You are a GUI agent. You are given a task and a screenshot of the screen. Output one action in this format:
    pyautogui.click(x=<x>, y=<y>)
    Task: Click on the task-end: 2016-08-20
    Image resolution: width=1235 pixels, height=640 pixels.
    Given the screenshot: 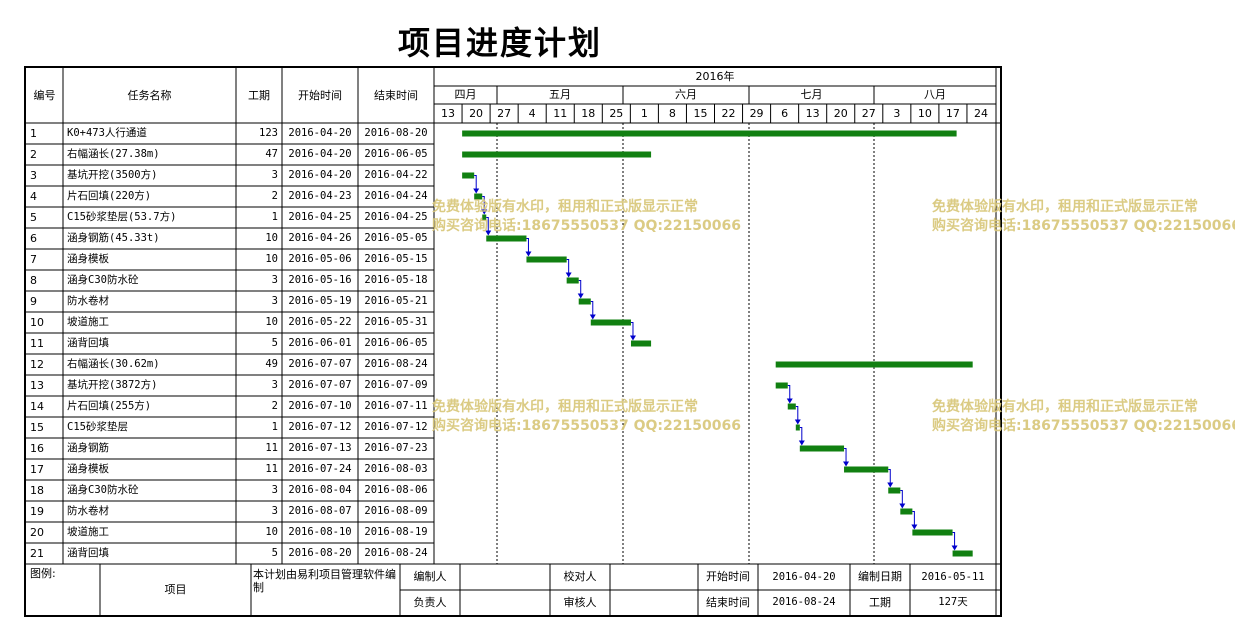 What is the action you would take?
    pyautogui.click(x=396, y=133)
    